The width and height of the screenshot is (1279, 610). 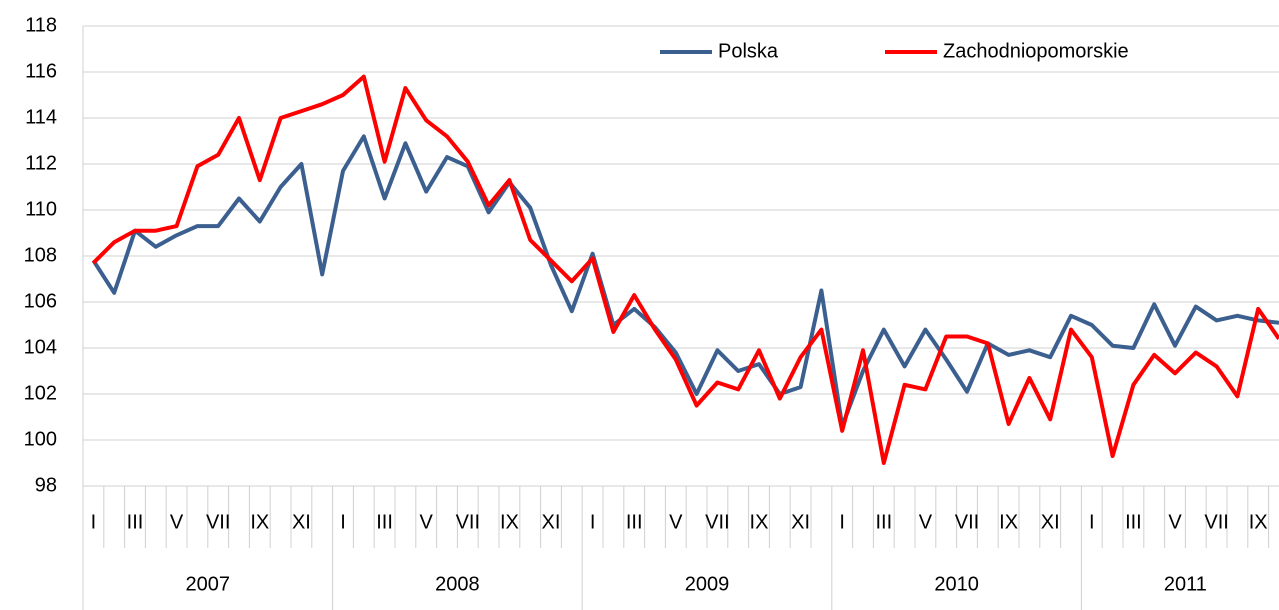 I want to click on y-tick-label: 116, so click(x=41, y=71).